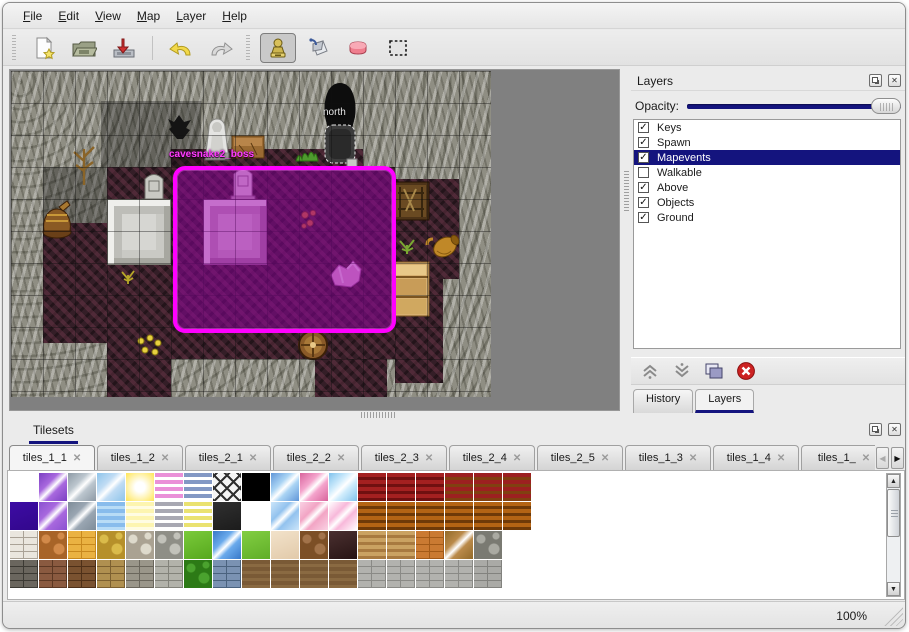 The width and height of the screenshot is (909, 632). I want to click on menu-map: Map, so click(148, 15).